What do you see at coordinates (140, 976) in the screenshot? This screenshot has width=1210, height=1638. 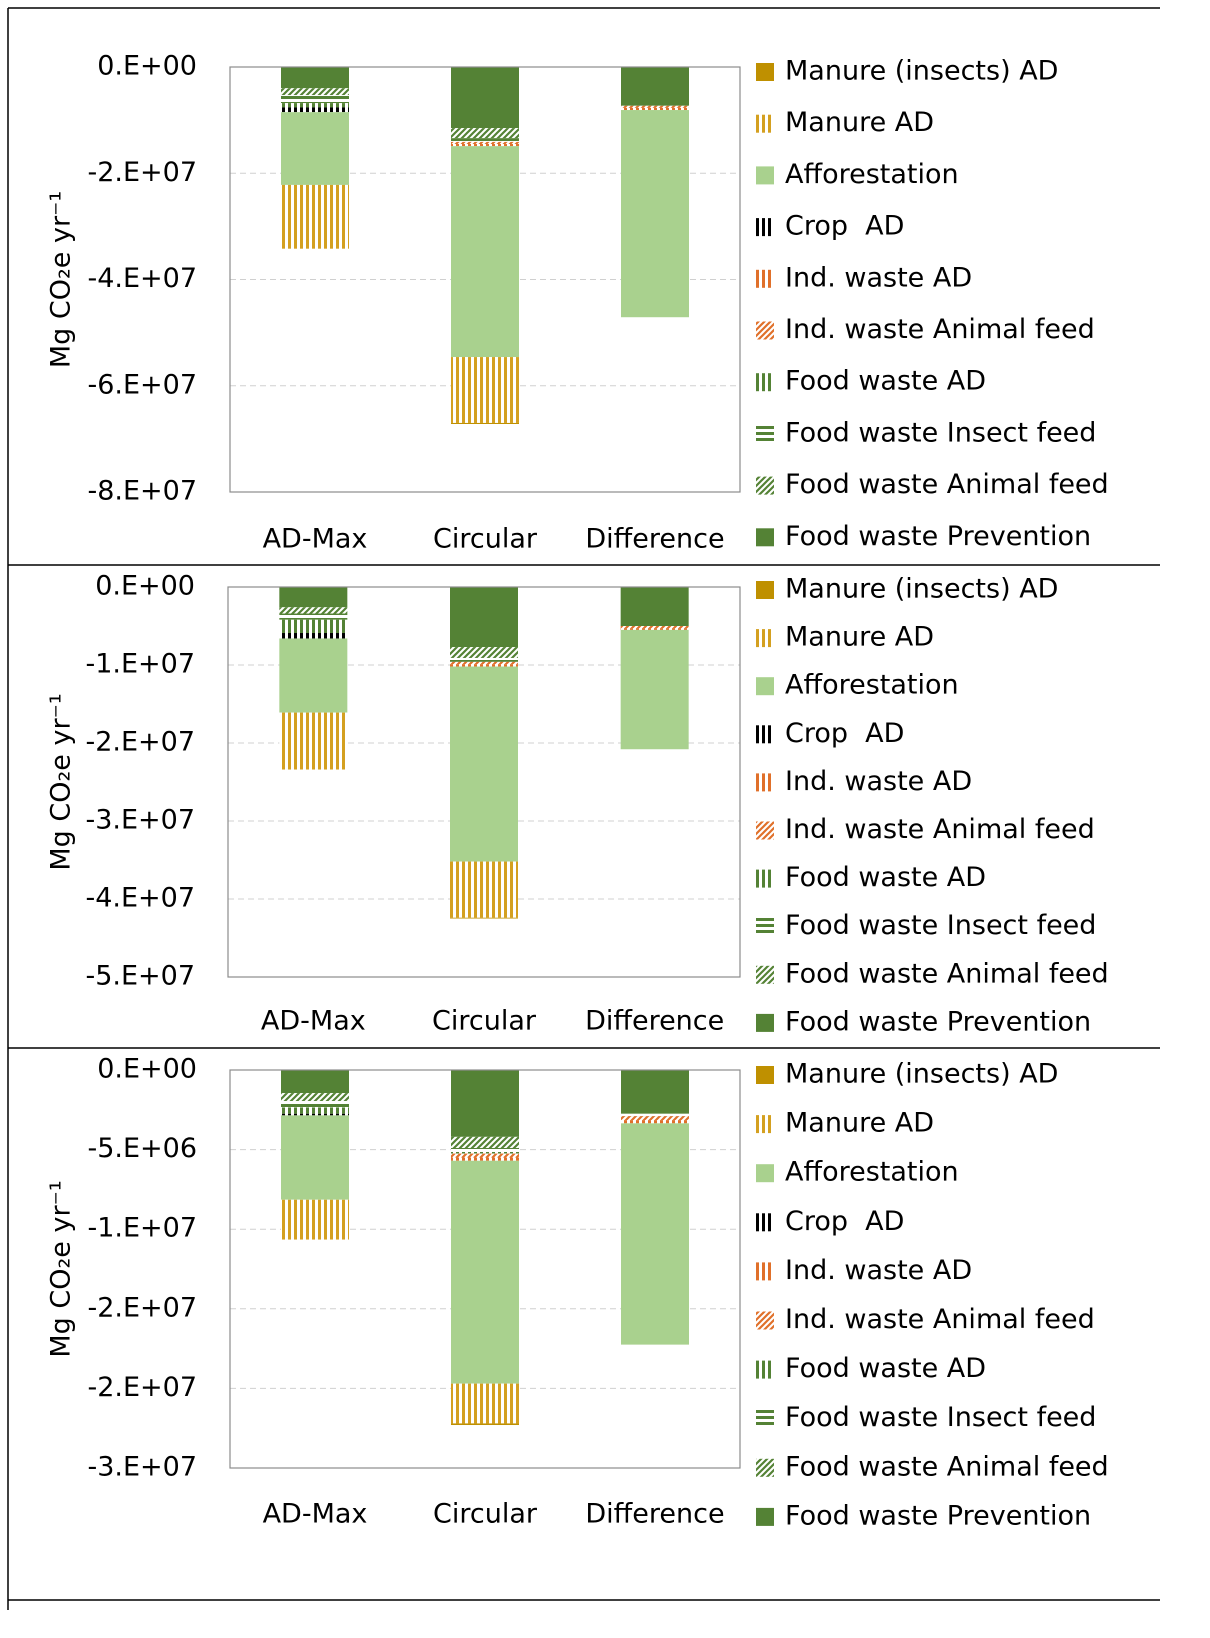 I see `y-tick-label: -5.E+07` at bounding box center [140, 976].